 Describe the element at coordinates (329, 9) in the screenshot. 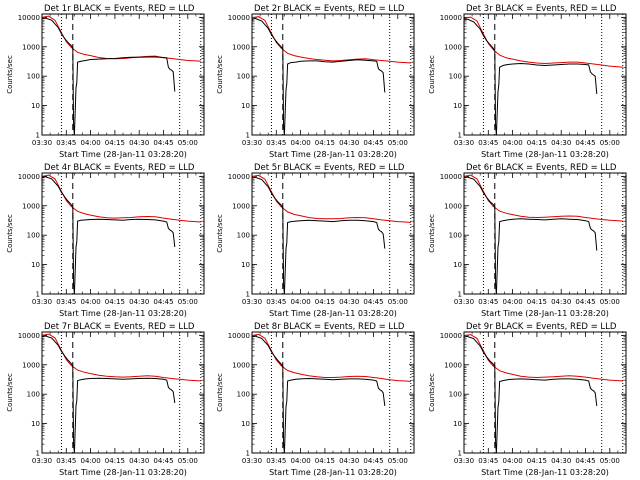

I see `panel-title: Det 2r BLACK = Events, RED = LLD` at that location.